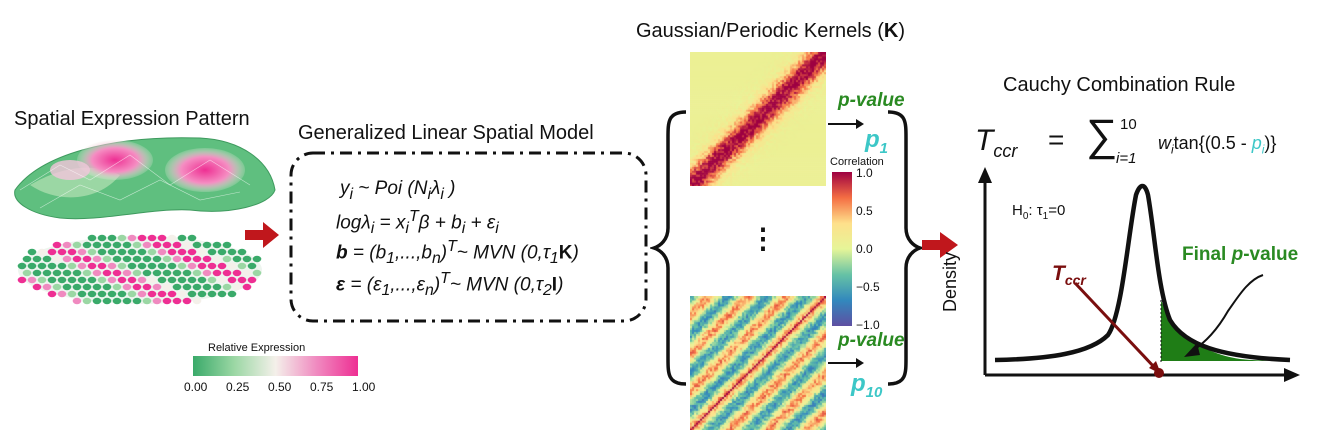  Describe the element at coordinates (842, 249) in the screenshot. I see `correlation-colorbar` at that location.